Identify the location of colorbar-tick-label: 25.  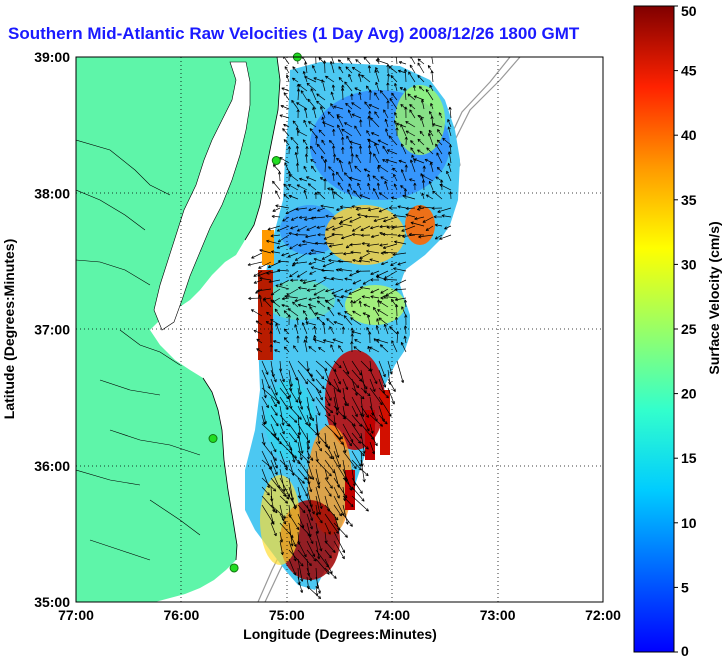
(689, 329).